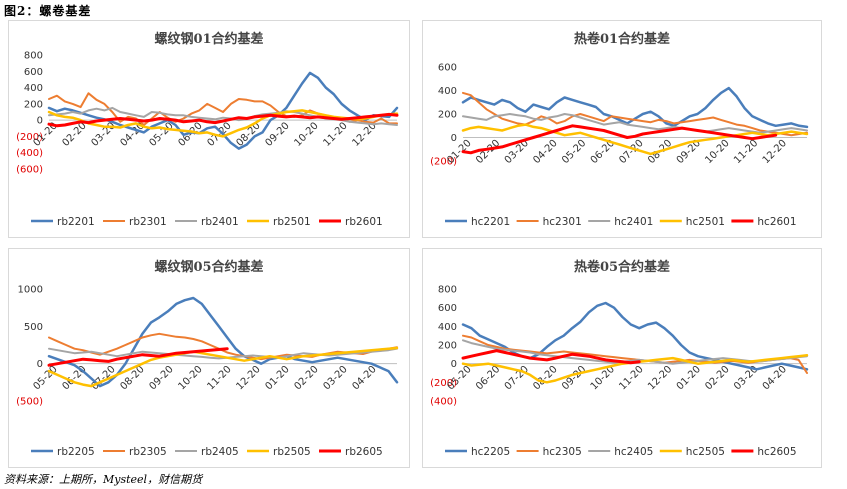 The width and height of the screenshot is (847, 489). What do you see at coordinates (622, 267) in the screenshot?
I see `chart-title: 热卷05合约基差` at bounding box center [622, 267].